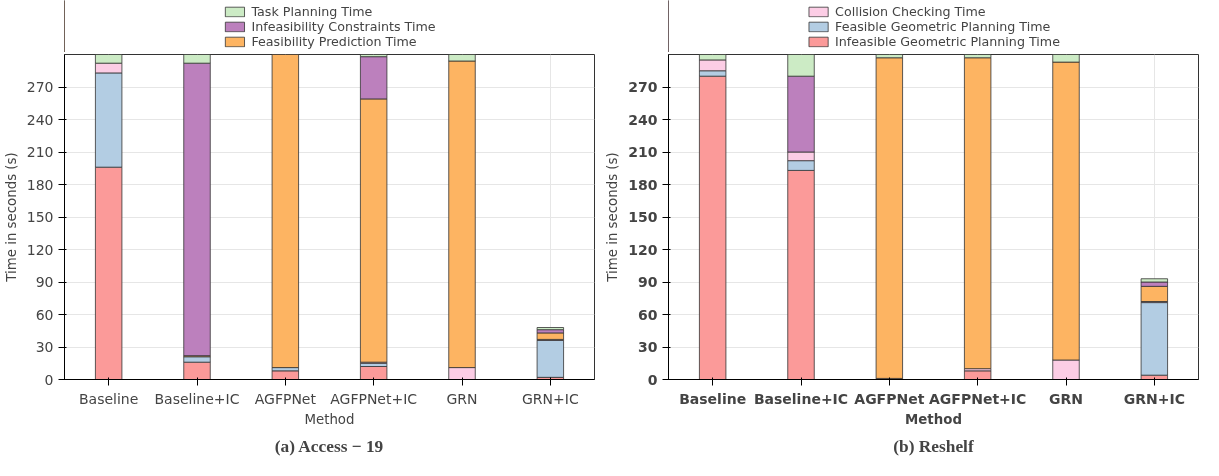  What do you see at coordinates (947, 41) in the screenshot?
I see `legend-label: Infeasible Geometric Planning Time` at bounding box center [947, 41].